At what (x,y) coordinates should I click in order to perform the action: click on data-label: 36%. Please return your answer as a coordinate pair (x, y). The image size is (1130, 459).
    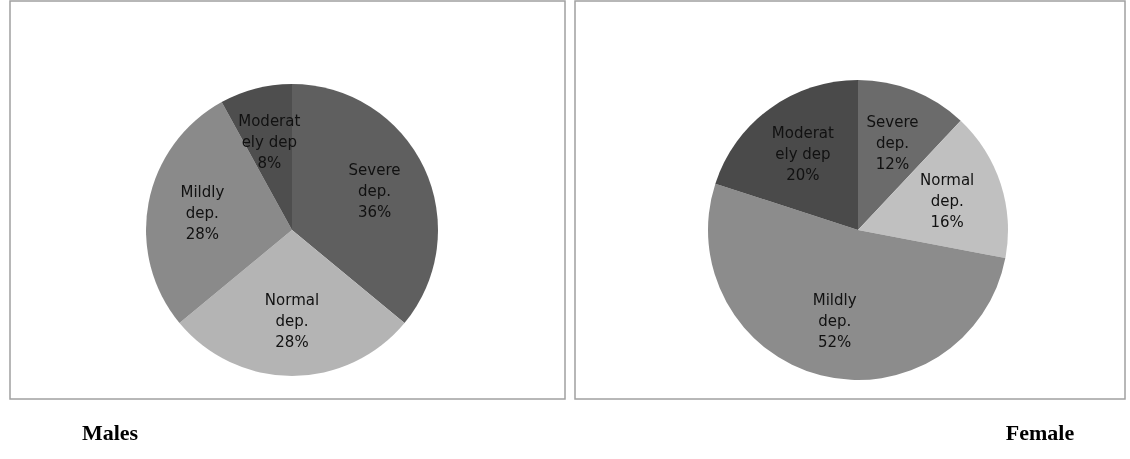
    Looking at the image, I should click on (374, 211).